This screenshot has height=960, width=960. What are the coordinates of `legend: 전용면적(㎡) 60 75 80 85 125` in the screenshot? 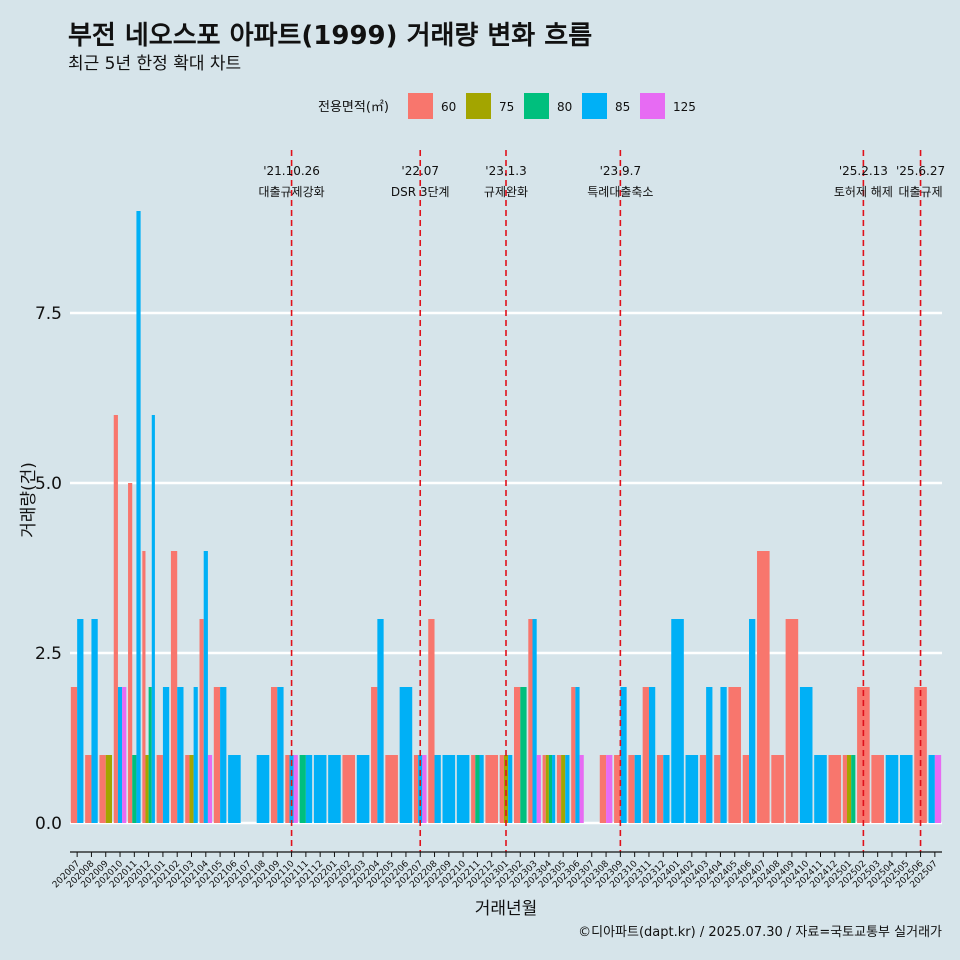 It's located at (507, 106).